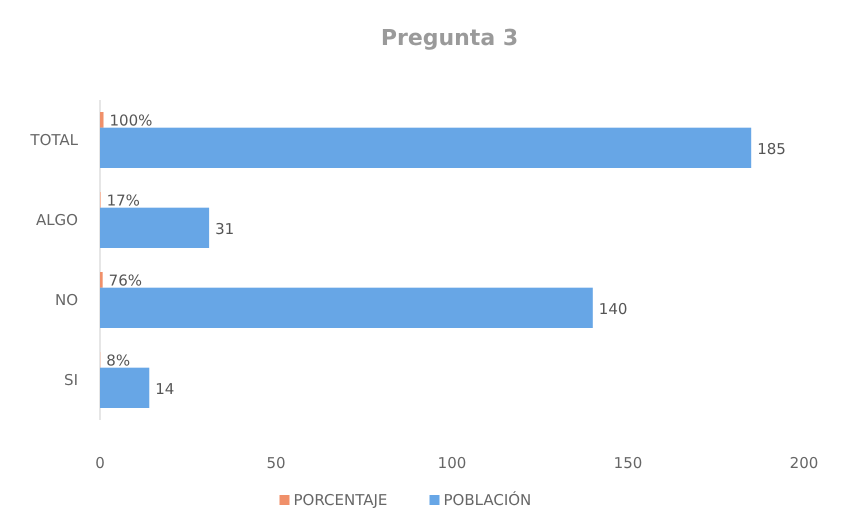 Image resolution: width=859 pixels, height=530 pixels. Describe the element at coordinates (628, 463) in the screenshot. I see `x-tick-label: 150` at that location.